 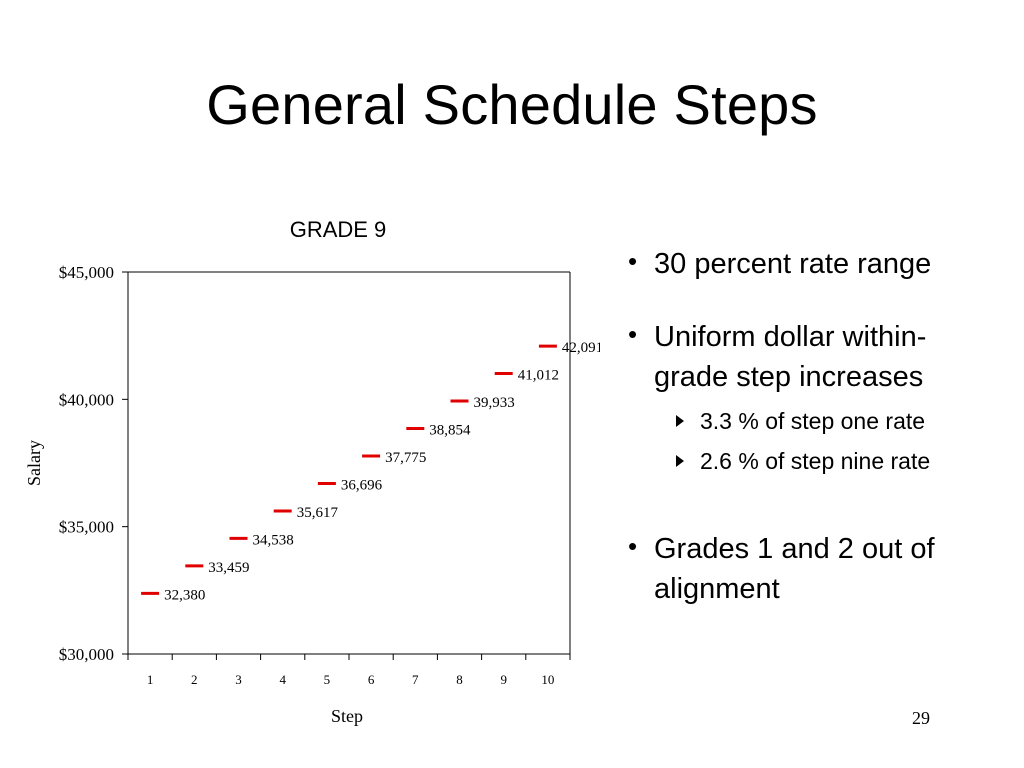 I want to click on slide-title: General Schedule Steps, so click(x=512, y=104).